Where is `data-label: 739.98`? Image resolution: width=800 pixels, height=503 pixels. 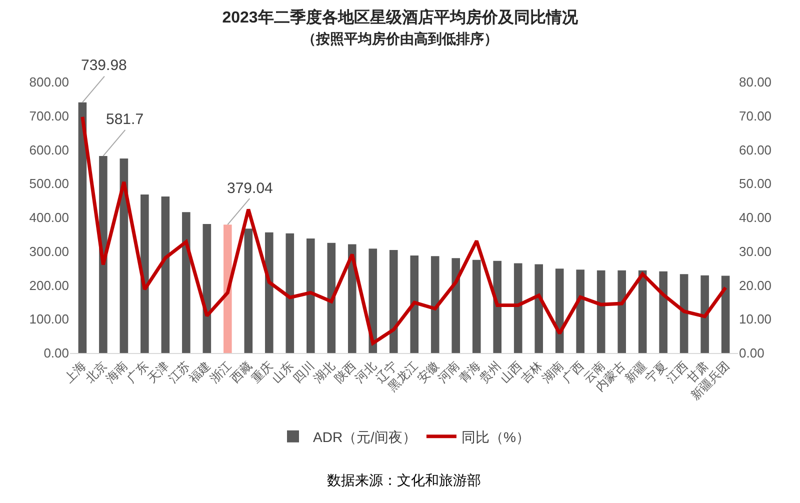
data-label: 739.98 is located at coordinates (104, 65).